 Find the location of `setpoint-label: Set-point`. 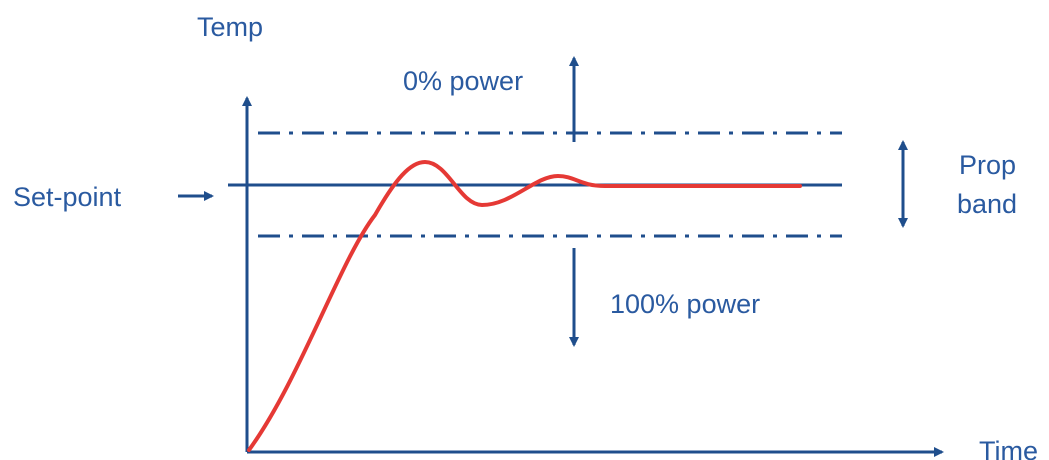

setpoint-label: Set-point is located at coordinates (67, 197).